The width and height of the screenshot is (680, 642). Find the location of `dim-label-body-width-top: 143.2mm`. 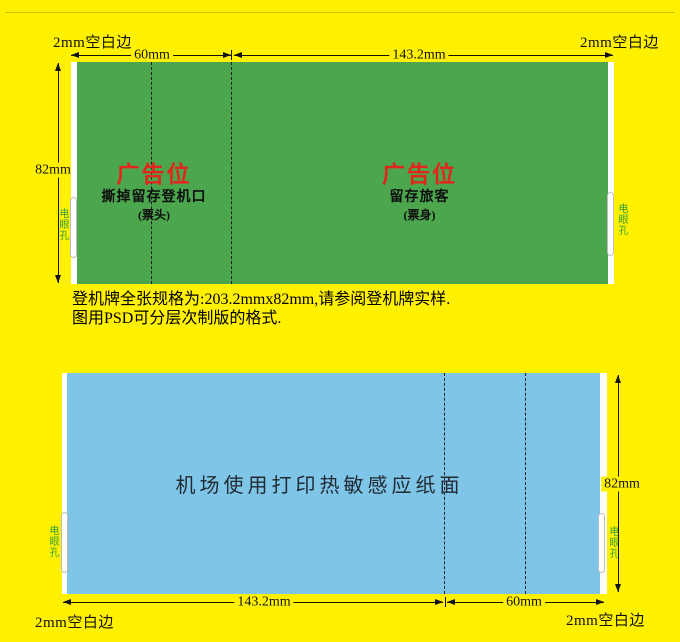

dim-label-body-width-top: 143.2mm is located at coordinates (419, 55).